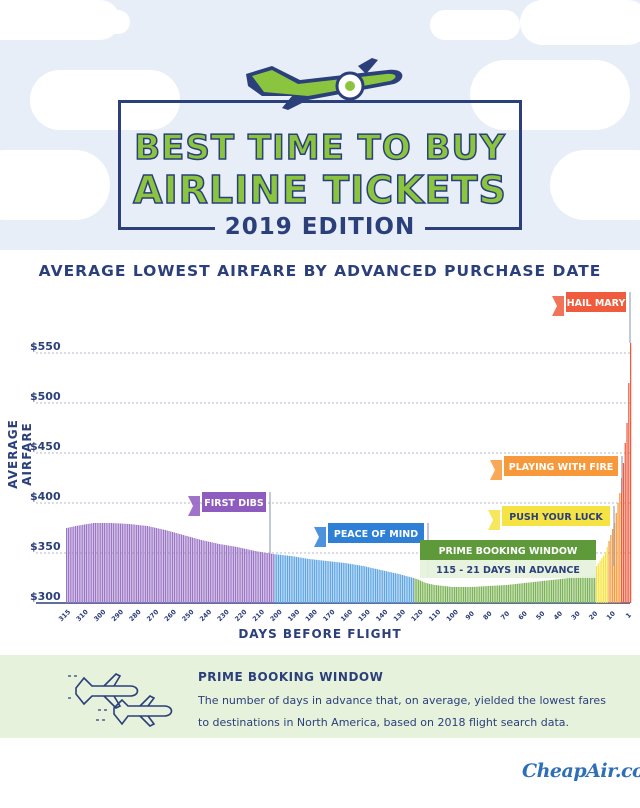 The height and width of the screenshot is (808, 640). I want to click on x-tick-label: 110, so click(435, 616).